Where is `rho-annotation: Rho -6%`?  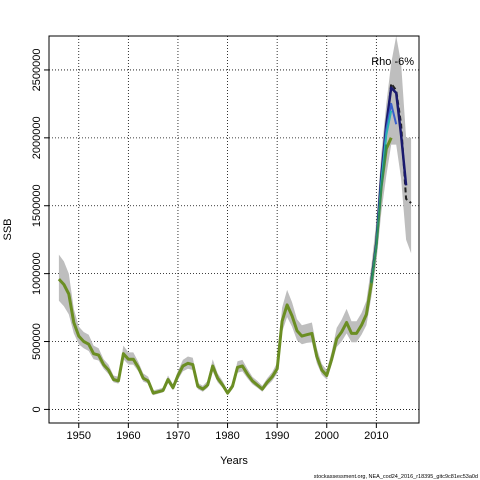 rho-annotation: Rho -6% is located at coordinates (392, 62).